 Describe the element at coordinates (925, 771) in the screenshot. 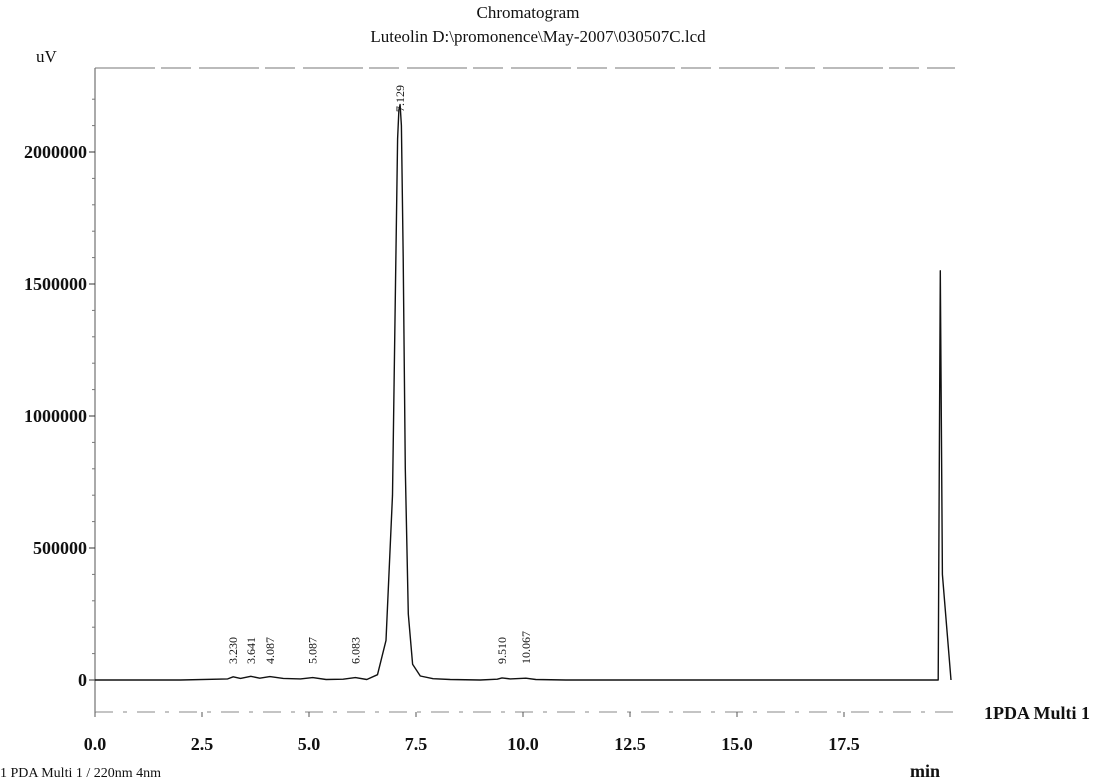

I see `x-axis-label: min` at that location.